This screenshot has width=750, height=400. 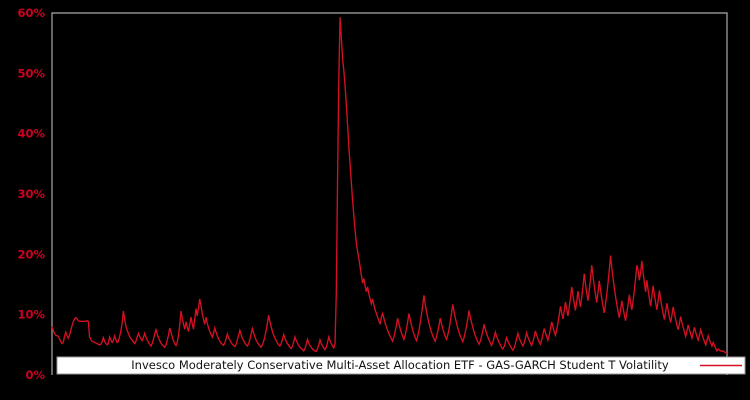 What do you see at coordinates (31, 73) in the screenshot?
I see `y-tick-label-50pct: 50%` at bounding box center [31, 73].